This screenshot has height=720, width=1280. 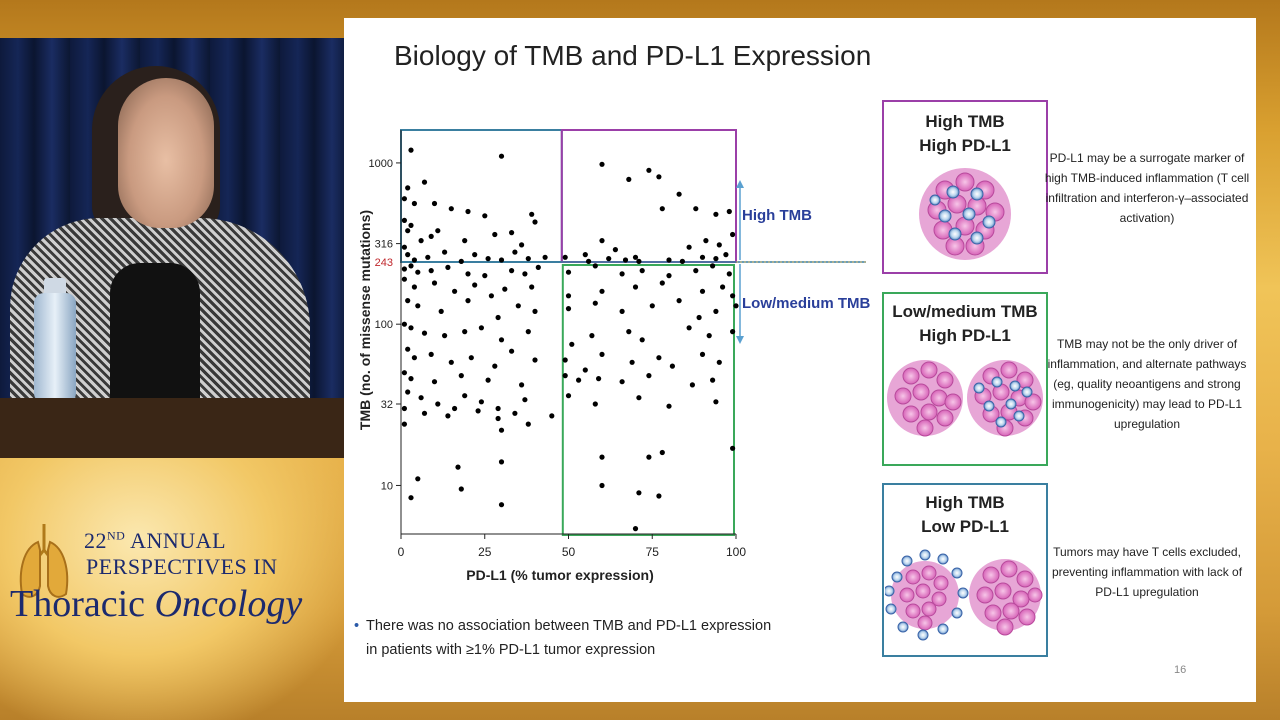 I want to click on slide-number: 16, so click(x=1180, y=670).